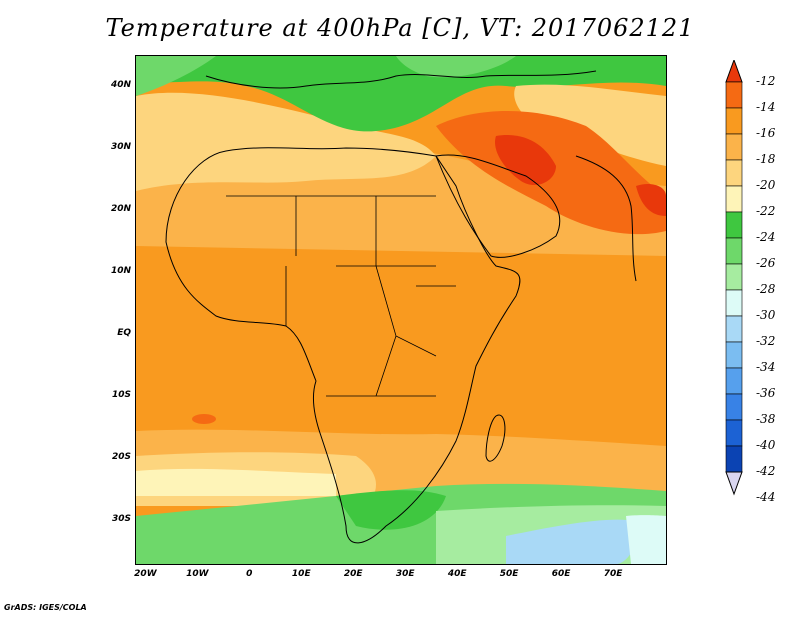 Image resolution: width=800 pixels, height=618 pixels. Describe the element at coordinates (120, 208) in the screenshot. I see `lat-tick-label: 20N` at that location.